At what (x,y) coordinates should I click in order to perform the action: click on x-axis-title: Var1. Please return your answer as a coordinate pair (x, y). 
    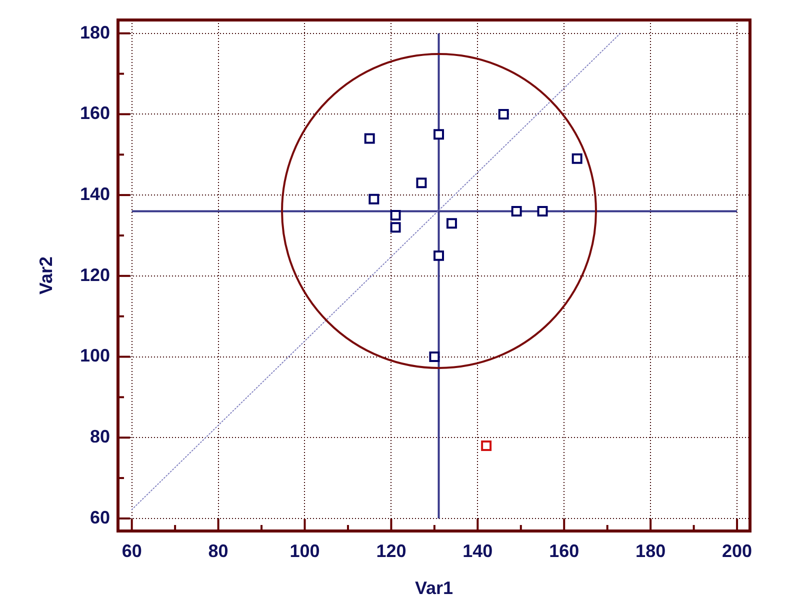
    Looking at the image, I should click on (434, 588).